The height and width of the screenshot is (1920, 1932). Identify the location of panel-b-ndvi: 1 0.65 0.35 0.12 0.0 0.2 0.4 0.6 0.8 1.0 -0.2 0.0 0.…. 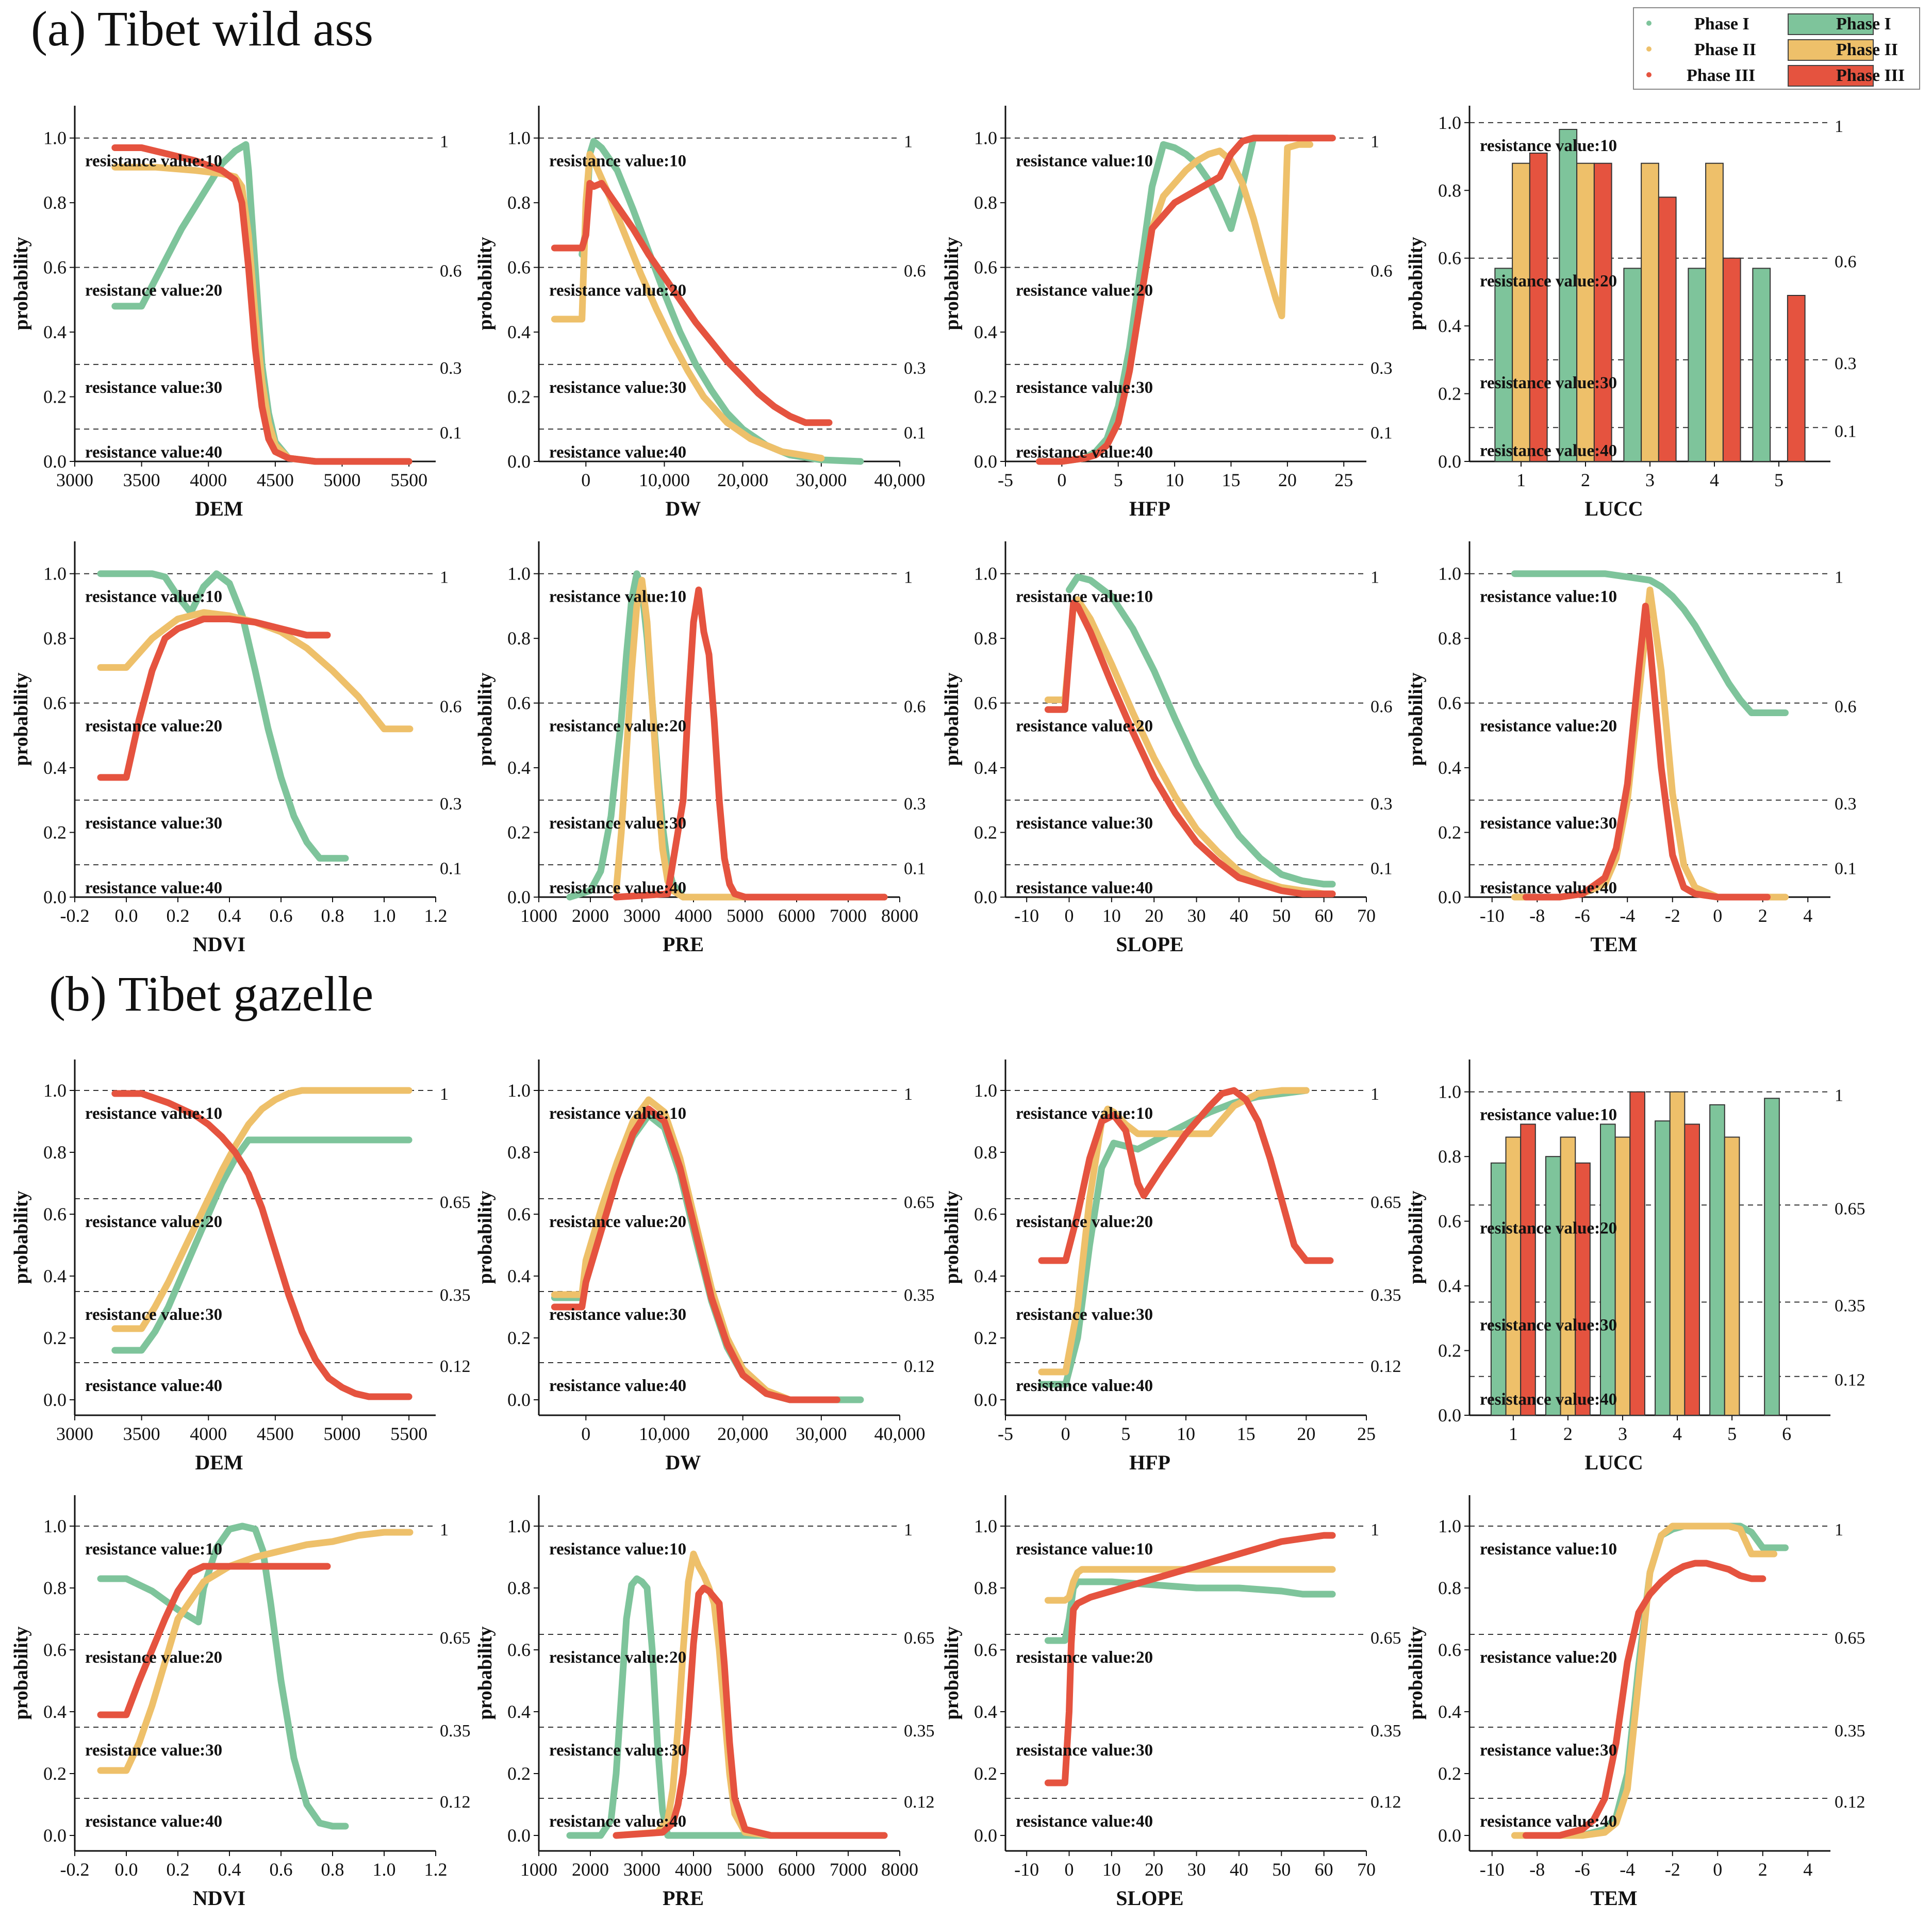
(240, 1703).